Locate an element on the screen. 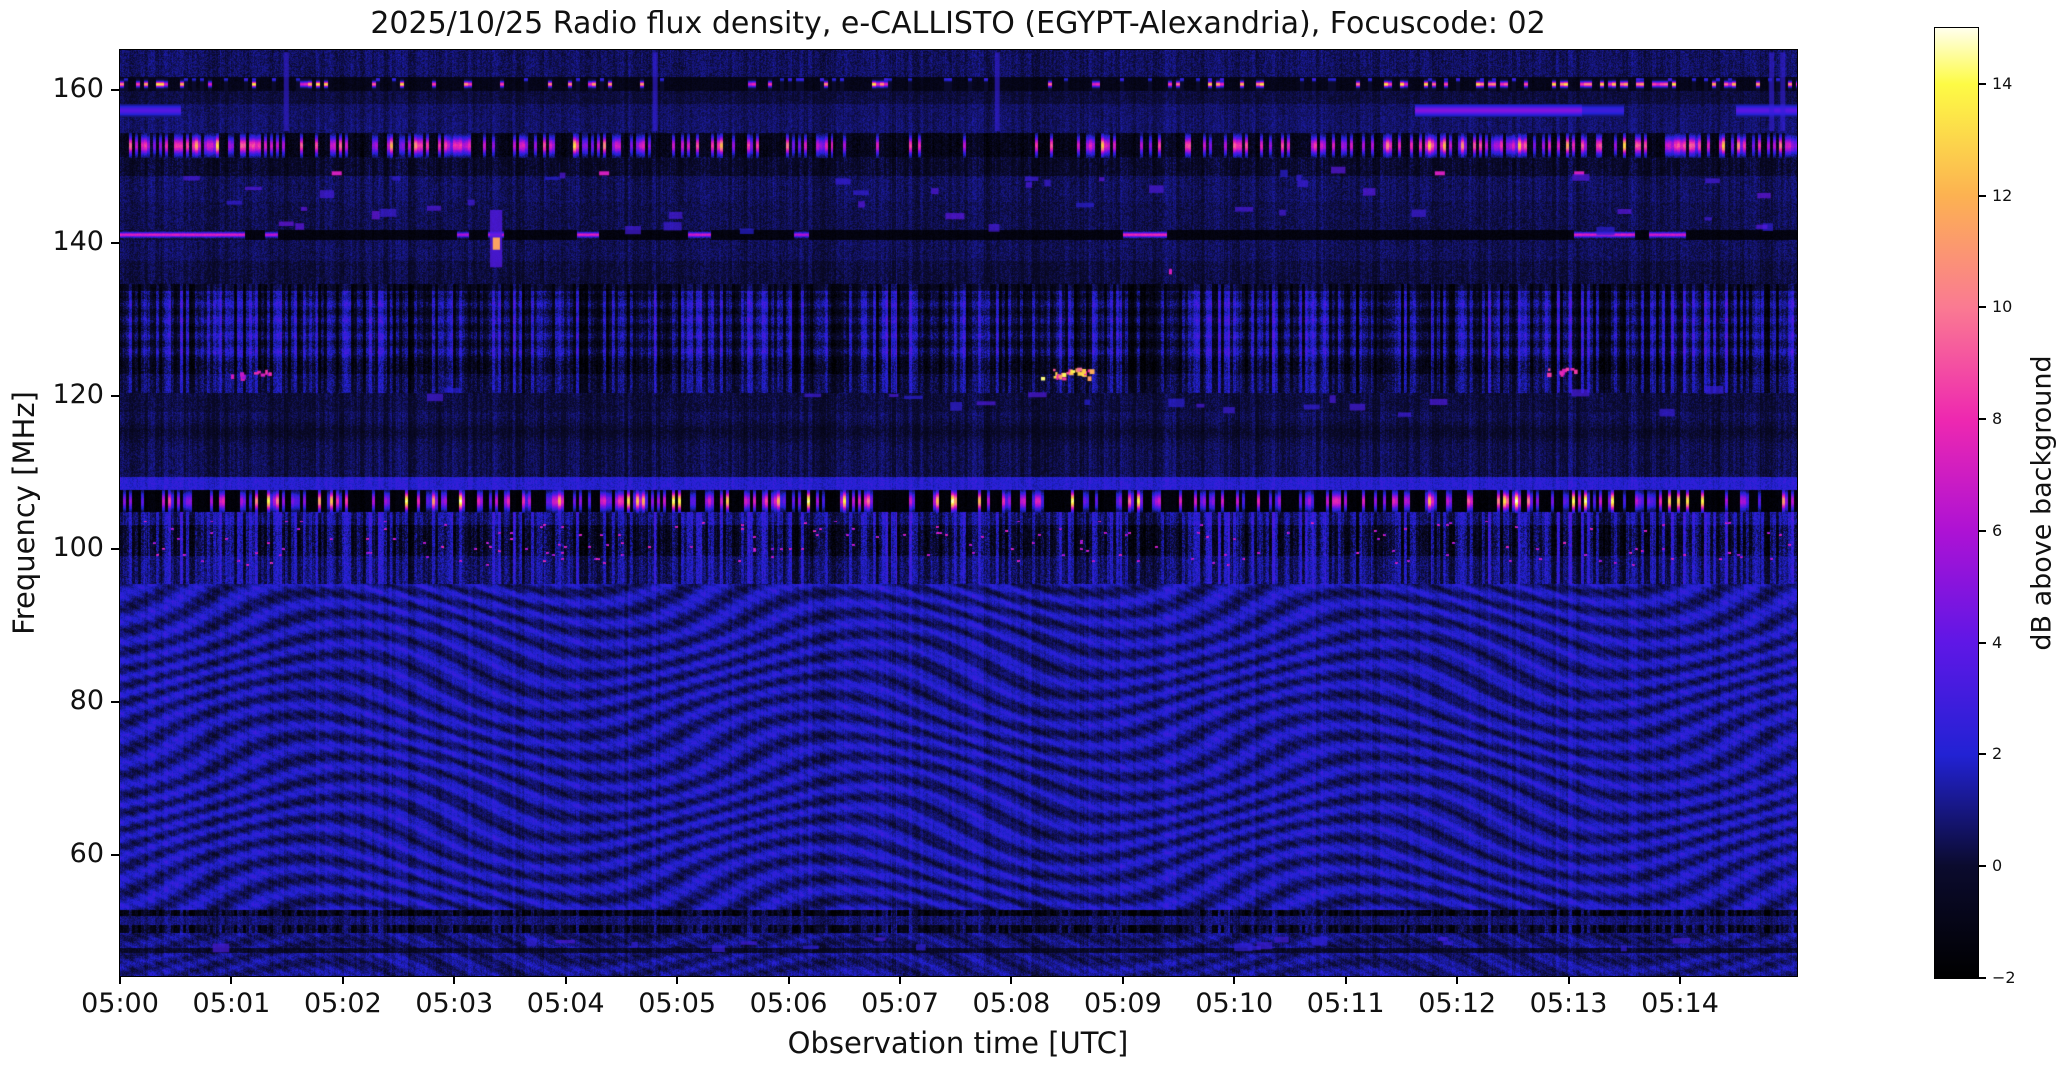 The image size is (2066, 1067). x-tick-label: 05:07 is located at coordinates (900, 1003).